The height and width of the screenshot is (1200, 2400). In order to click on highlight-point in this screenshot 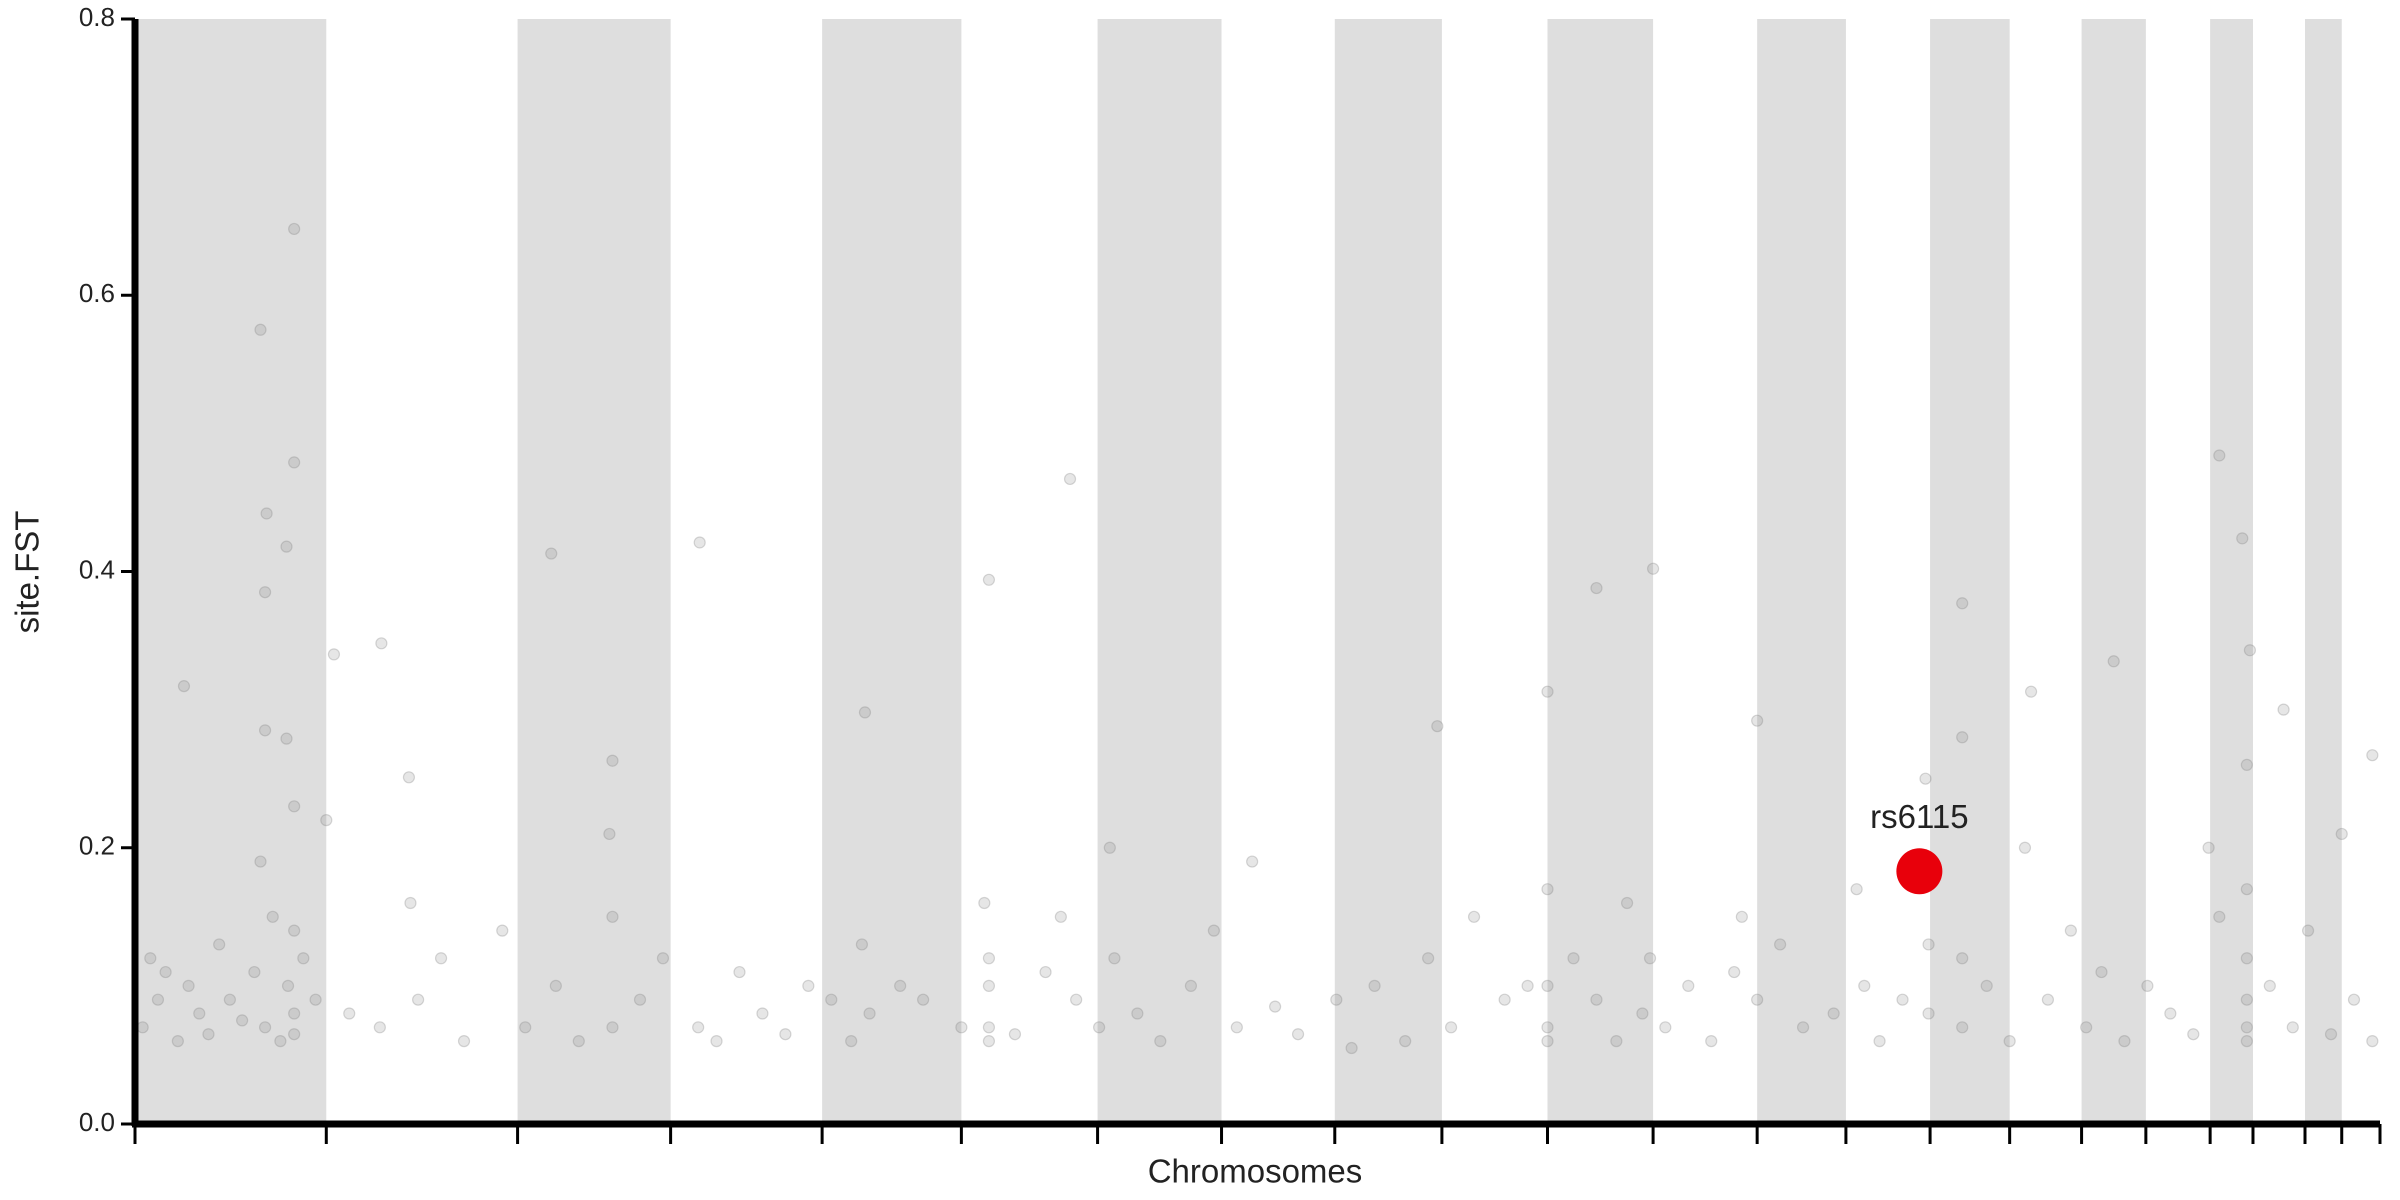, I will do `click(1919, 871)`.